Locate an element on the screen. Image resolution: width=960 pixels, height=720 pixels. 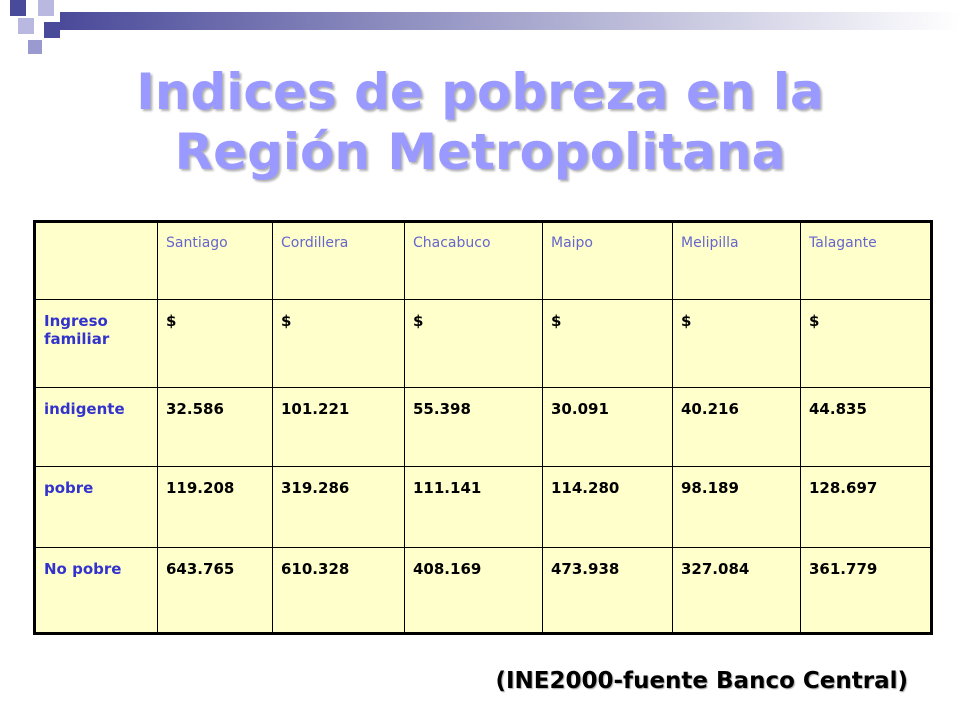
cell: 101.221 is located at coordinates (338, 427).